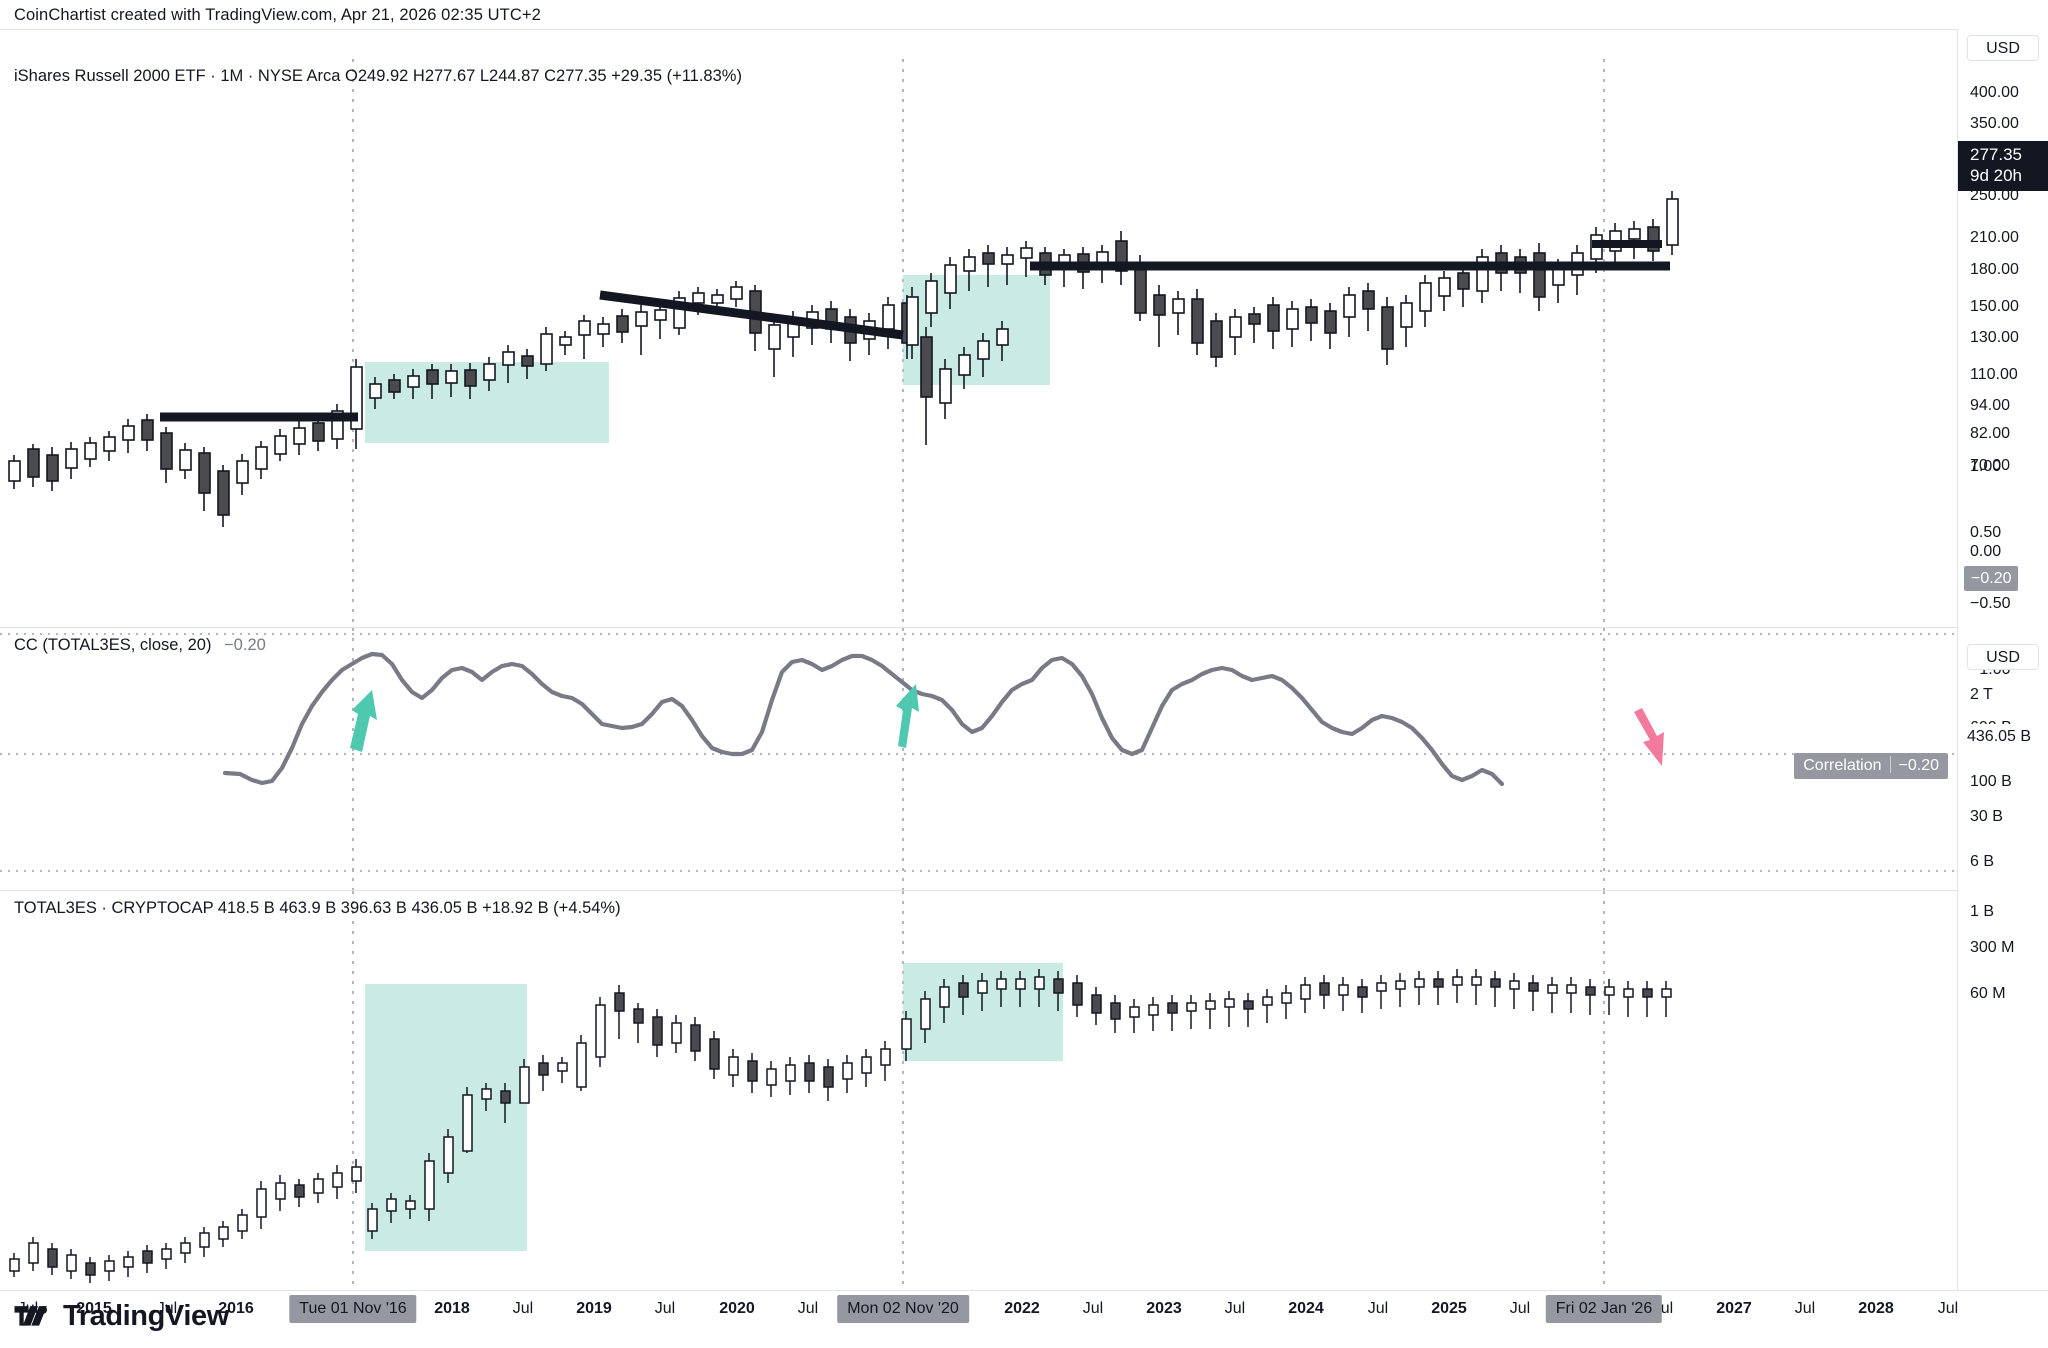  What do you see at coordinates (94, 1308) in the screenshot?
I see `time-tick-2015: 2015` at bounding box center [94, 1308].